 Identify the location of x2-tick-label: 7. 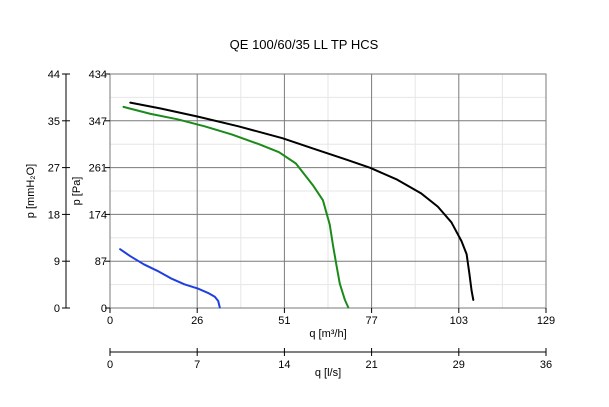
(197, 365).